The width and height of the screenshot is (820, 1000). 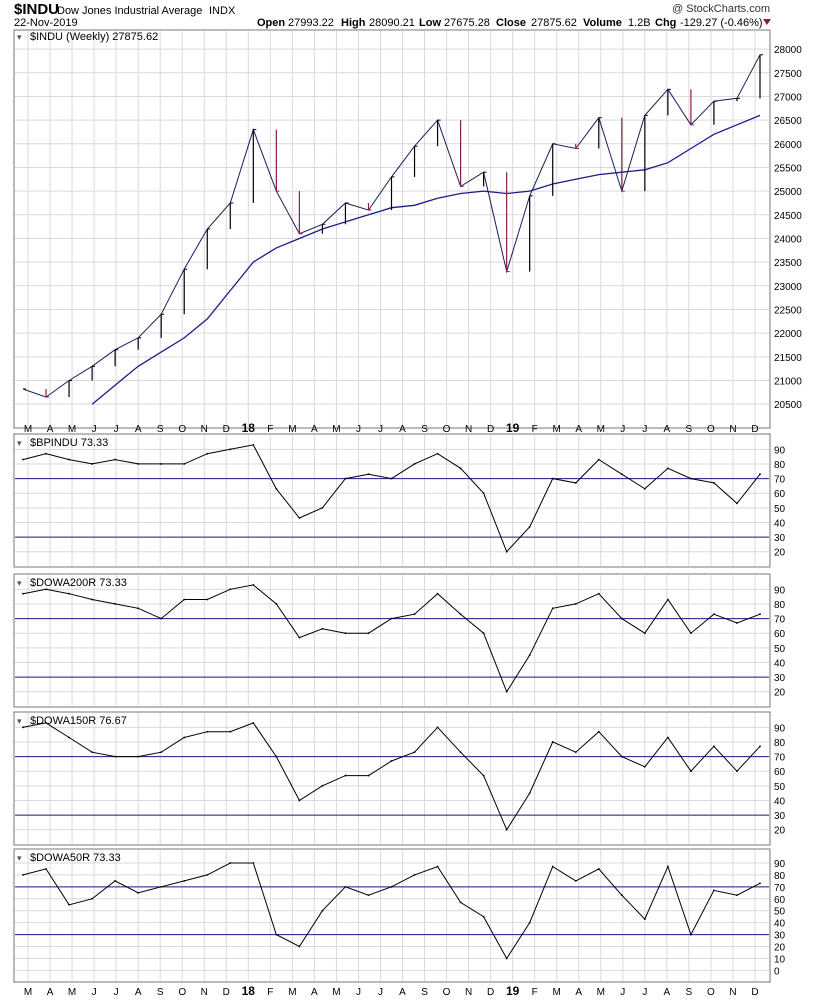 What do you see at coordinates (777, 971) in the screenshot?
I see `dowa50r-y-tick-0: 0` at bounding box center [777, 971].